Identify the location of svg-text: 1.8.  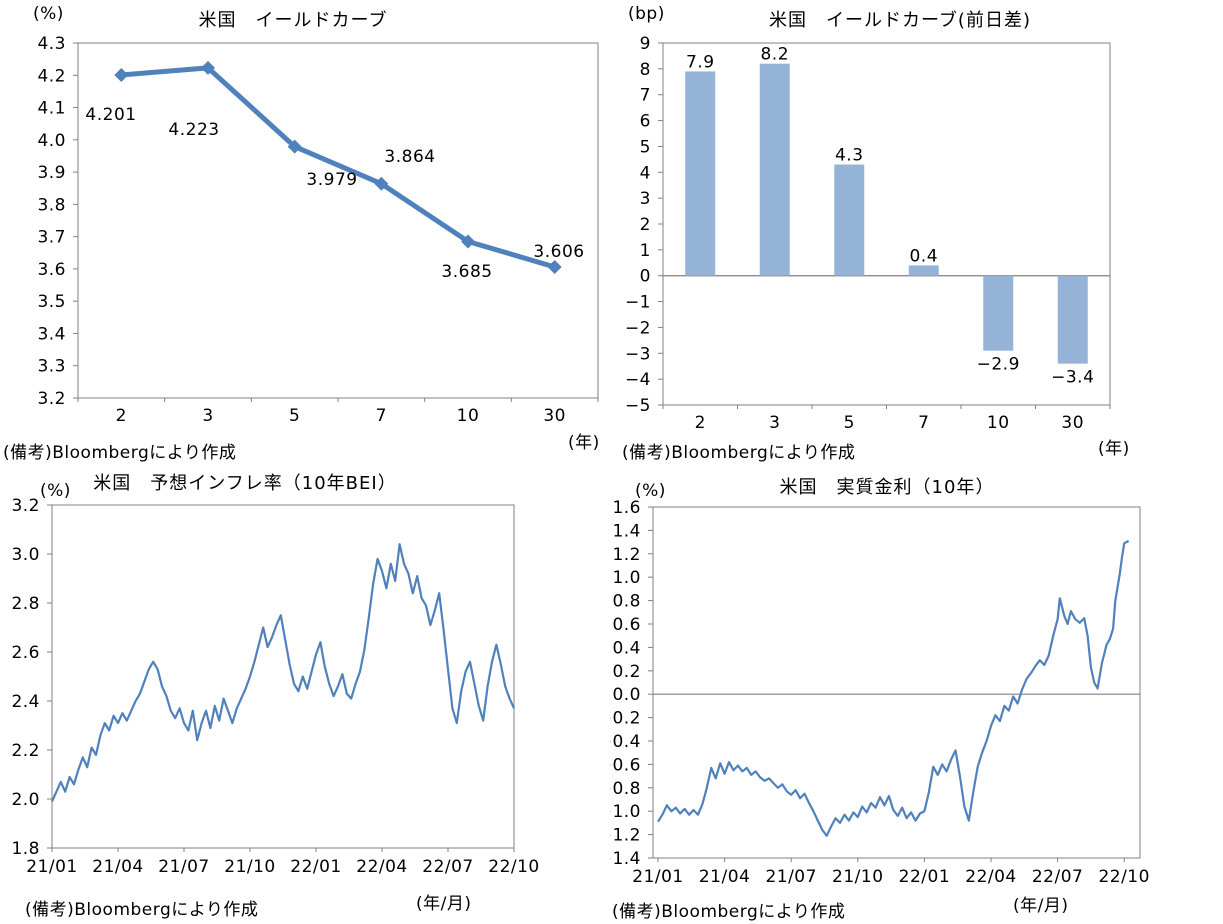
(25, 849).